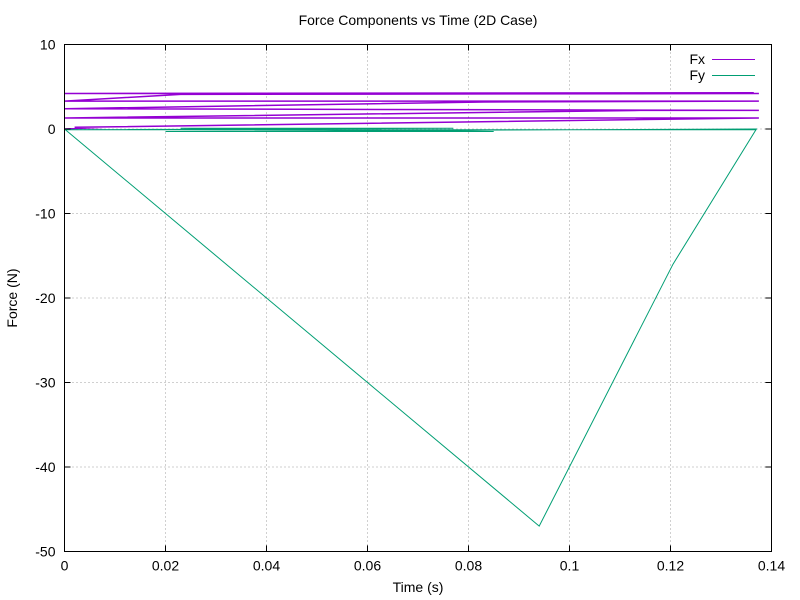 The height and width of the screenshot is (600, 800). What do you see at coordinates (45, 467) in the screenshot?
I see `y-tick-label: -40` at bounding box center [45, 467].